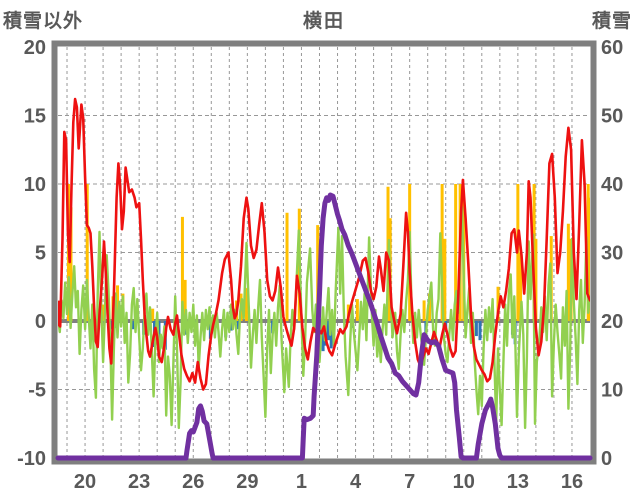 Image resolution: width=636 pixels, height=501 pixels. I want to click on right-axis-title: 積雪, so click(611, 21).